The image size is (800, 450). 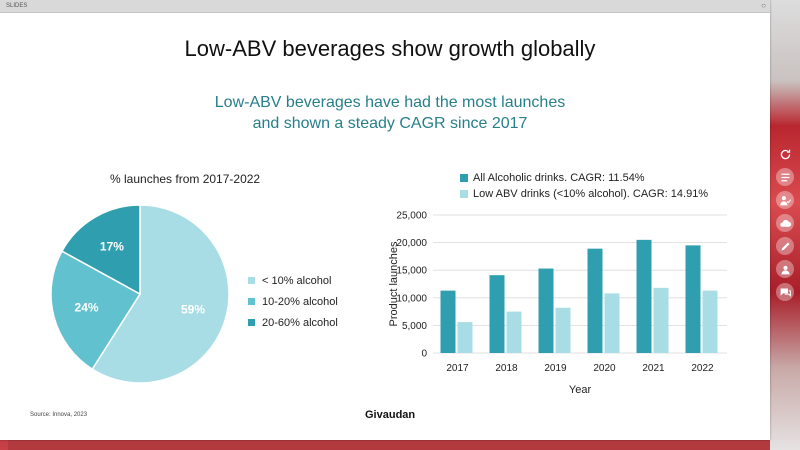 I want to click on x-tick-label: 2022, so click(x=702, y=368).